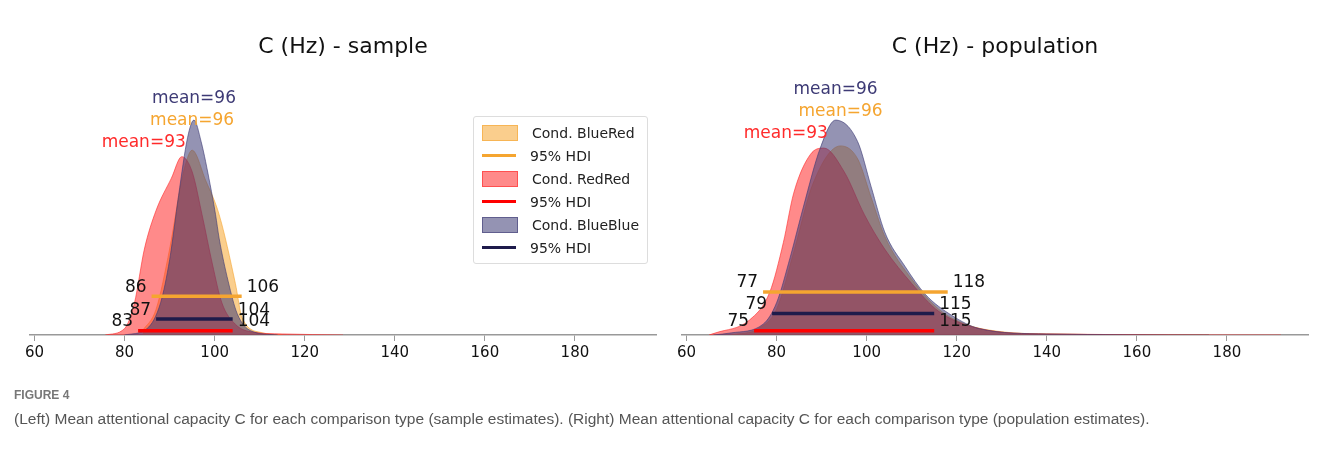 The width and height of the screenshot is (1329, 472). Describe the element at coordinates (738, 320) in the screenshot. I see `annotation: 75` at that location.